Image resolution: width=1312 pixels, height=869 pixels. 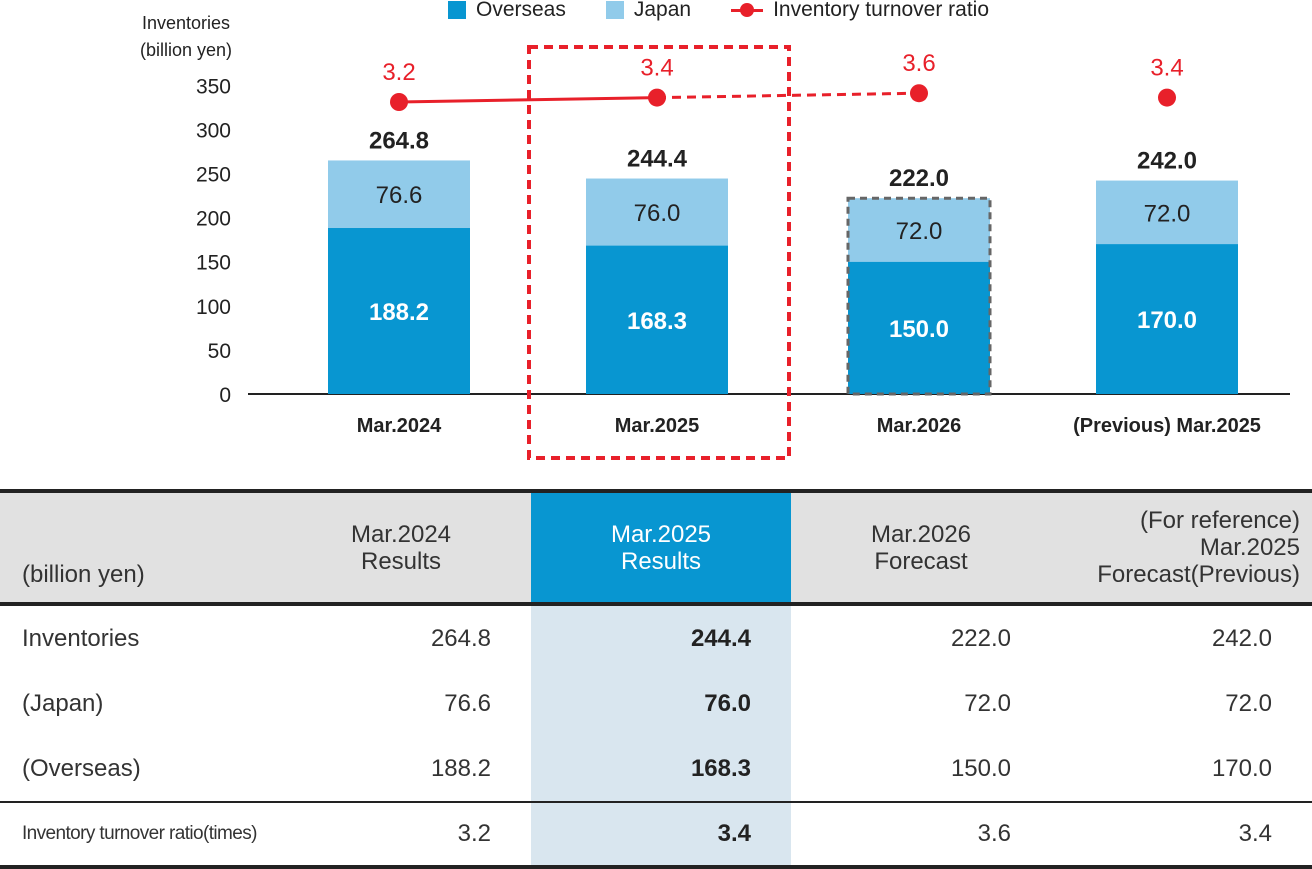 I want to click on y-axis-title: Inventories (billion yen), so click(x=186, y=37).